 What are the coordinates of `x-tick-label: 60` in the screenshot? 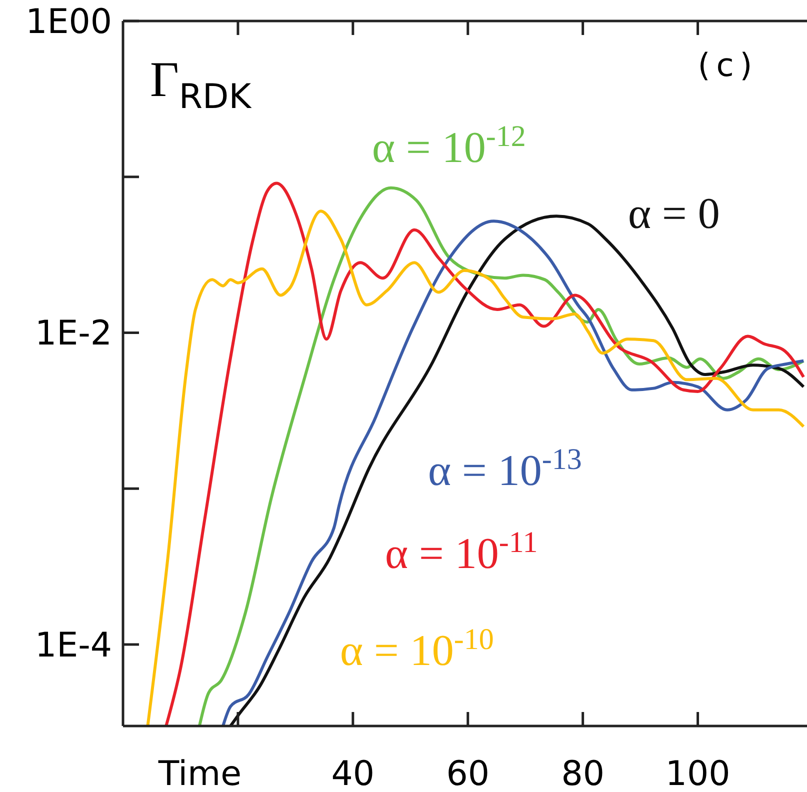 It's located at (468, 773).